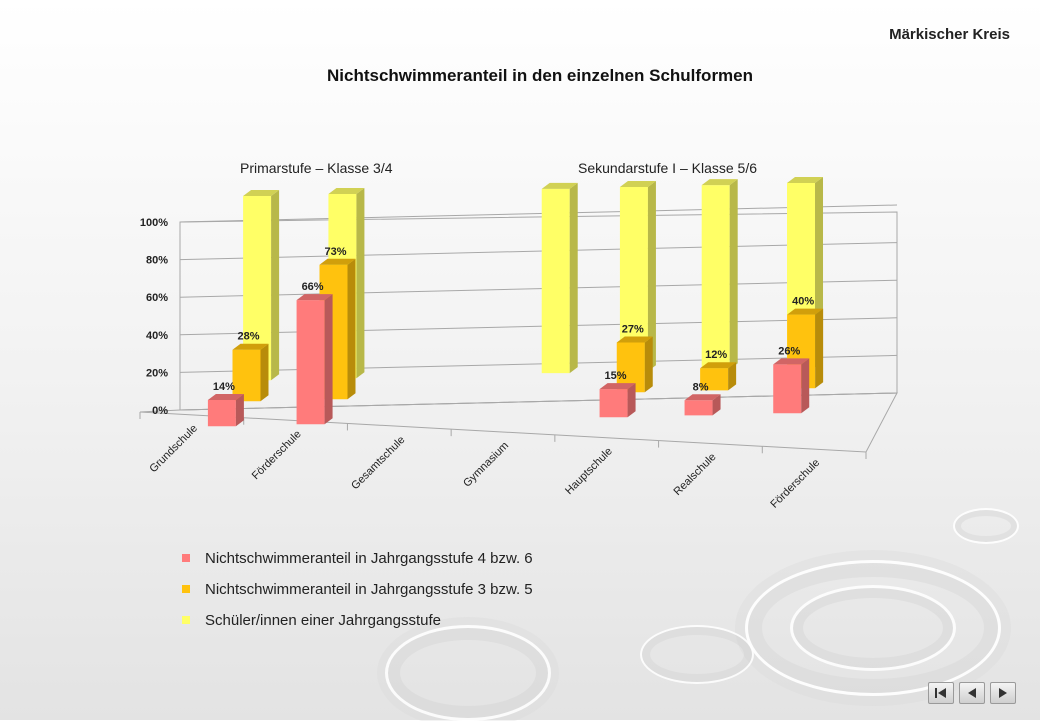  I want to click on previous-slide-button, so click(972, 693).